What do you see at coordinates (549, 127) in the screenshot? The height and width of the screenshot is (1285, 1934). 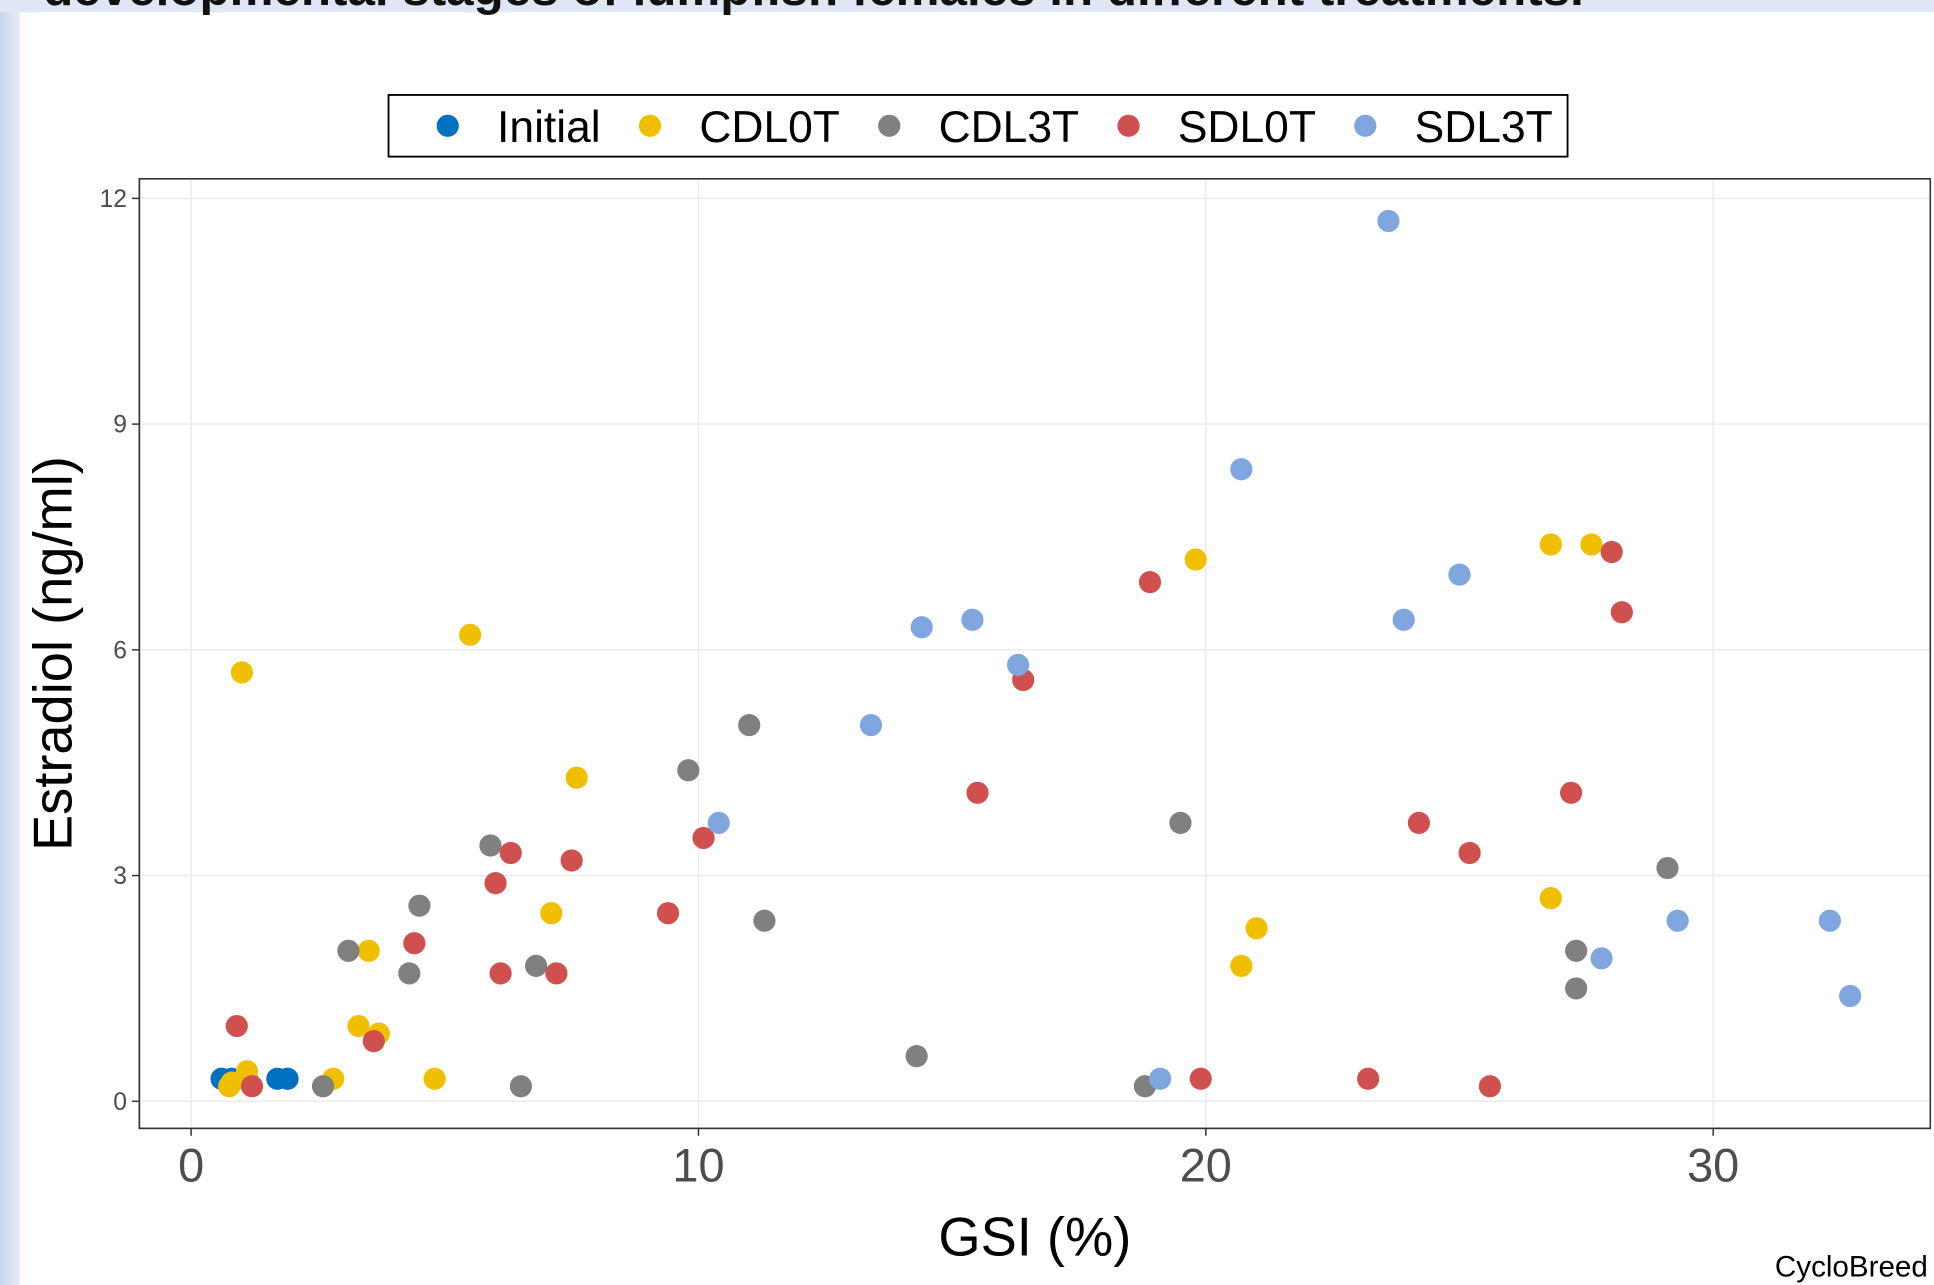 I see `legend-label: Initial` at bounding box center [549, 127].